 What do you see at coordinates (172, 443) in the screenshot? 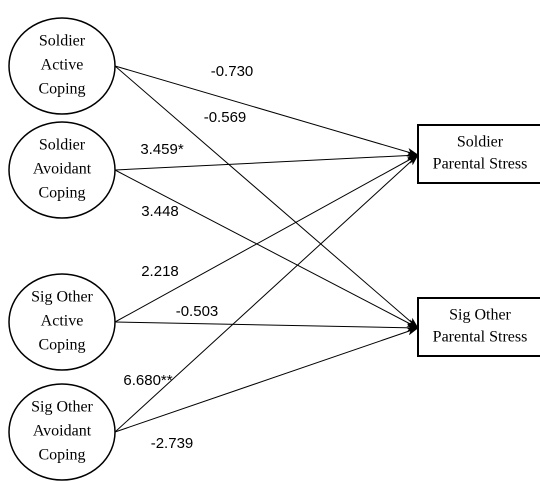
I see `path-coefficient: -2.739` at bounding box center [172, 443].